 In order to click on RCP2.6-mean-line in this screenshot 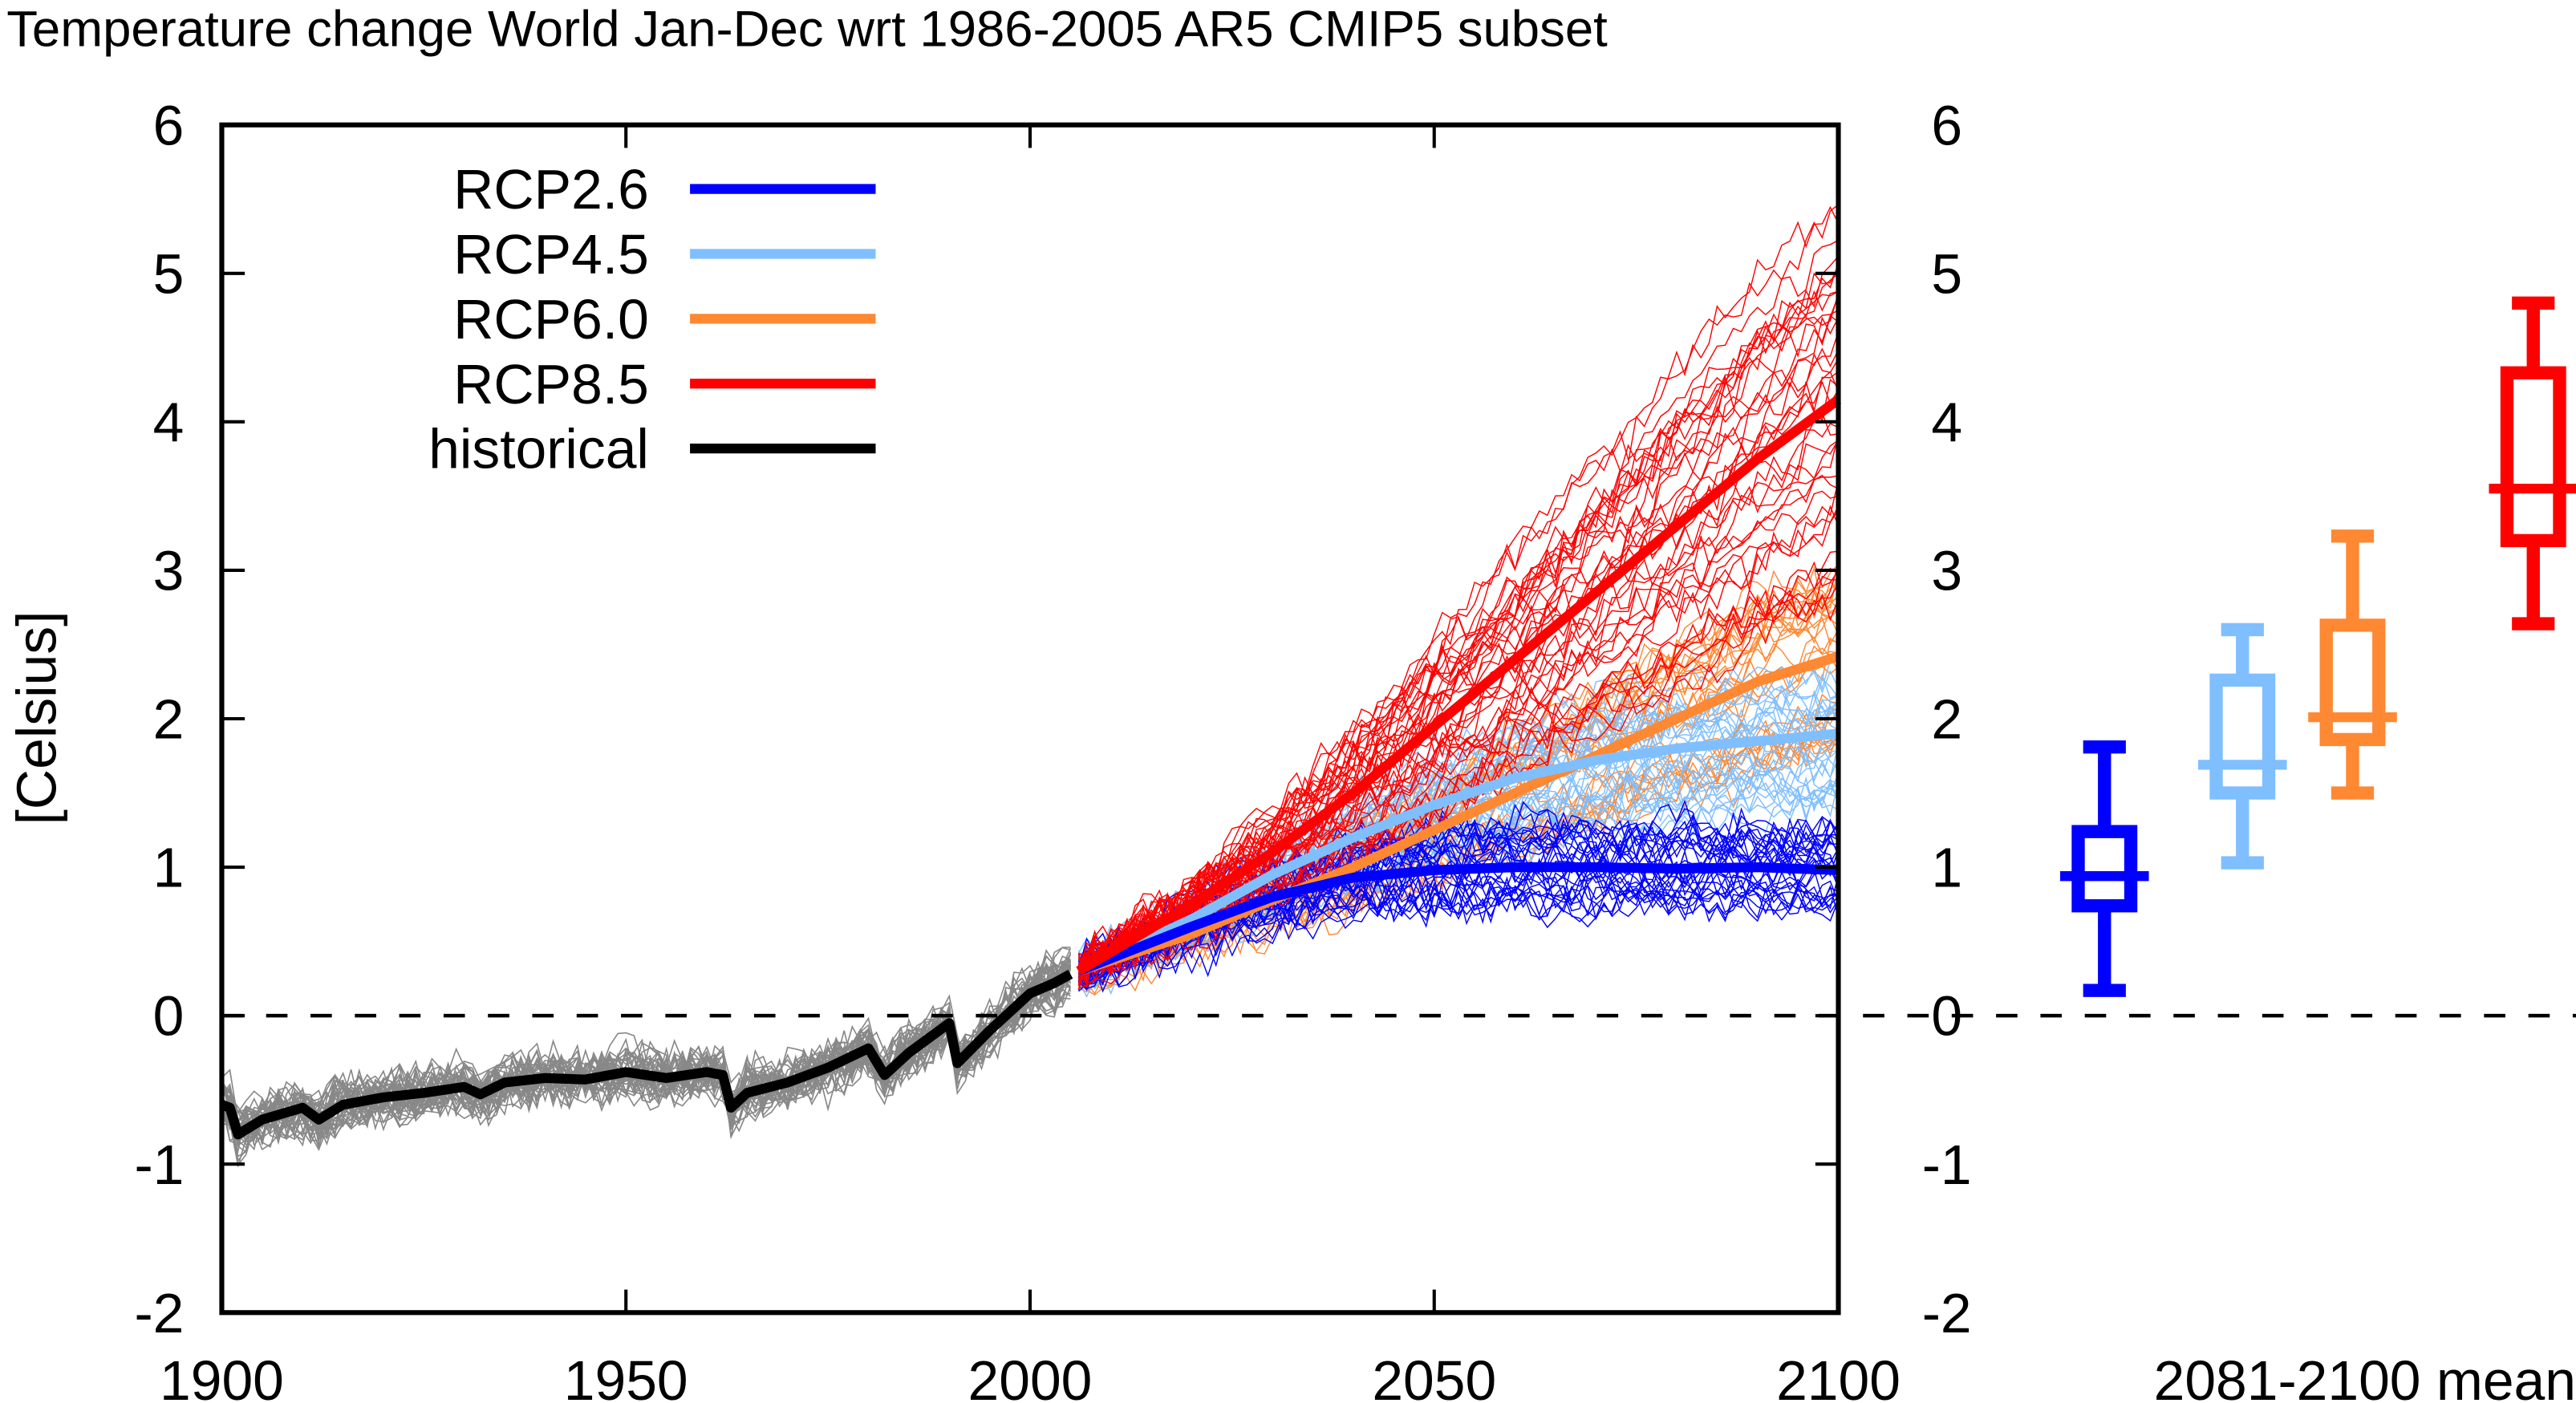, I will do `click(1458, 919)`.